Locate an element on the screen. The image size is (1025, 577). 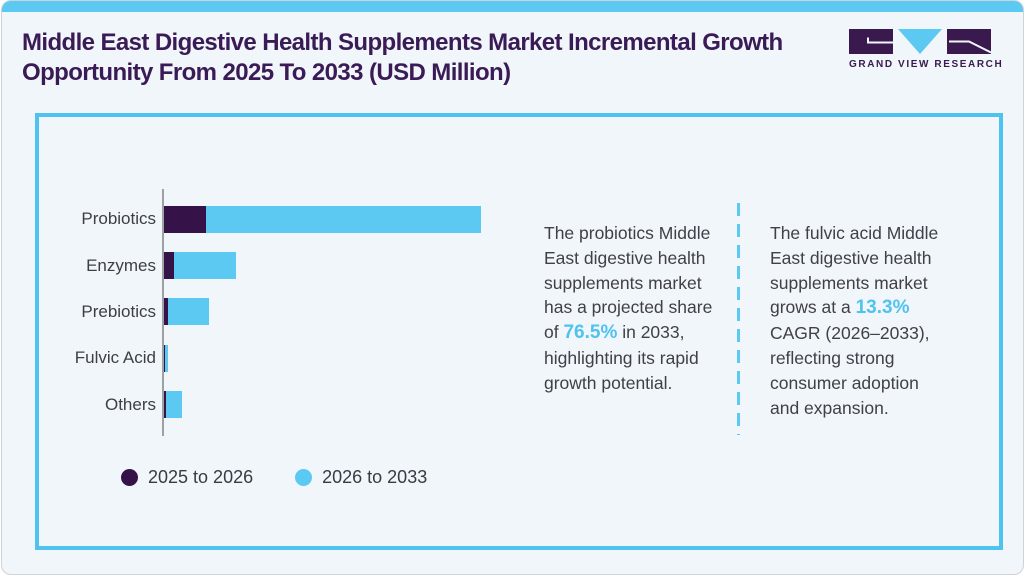
legend-dot-blue-icon is located at coordinates (304, 477).